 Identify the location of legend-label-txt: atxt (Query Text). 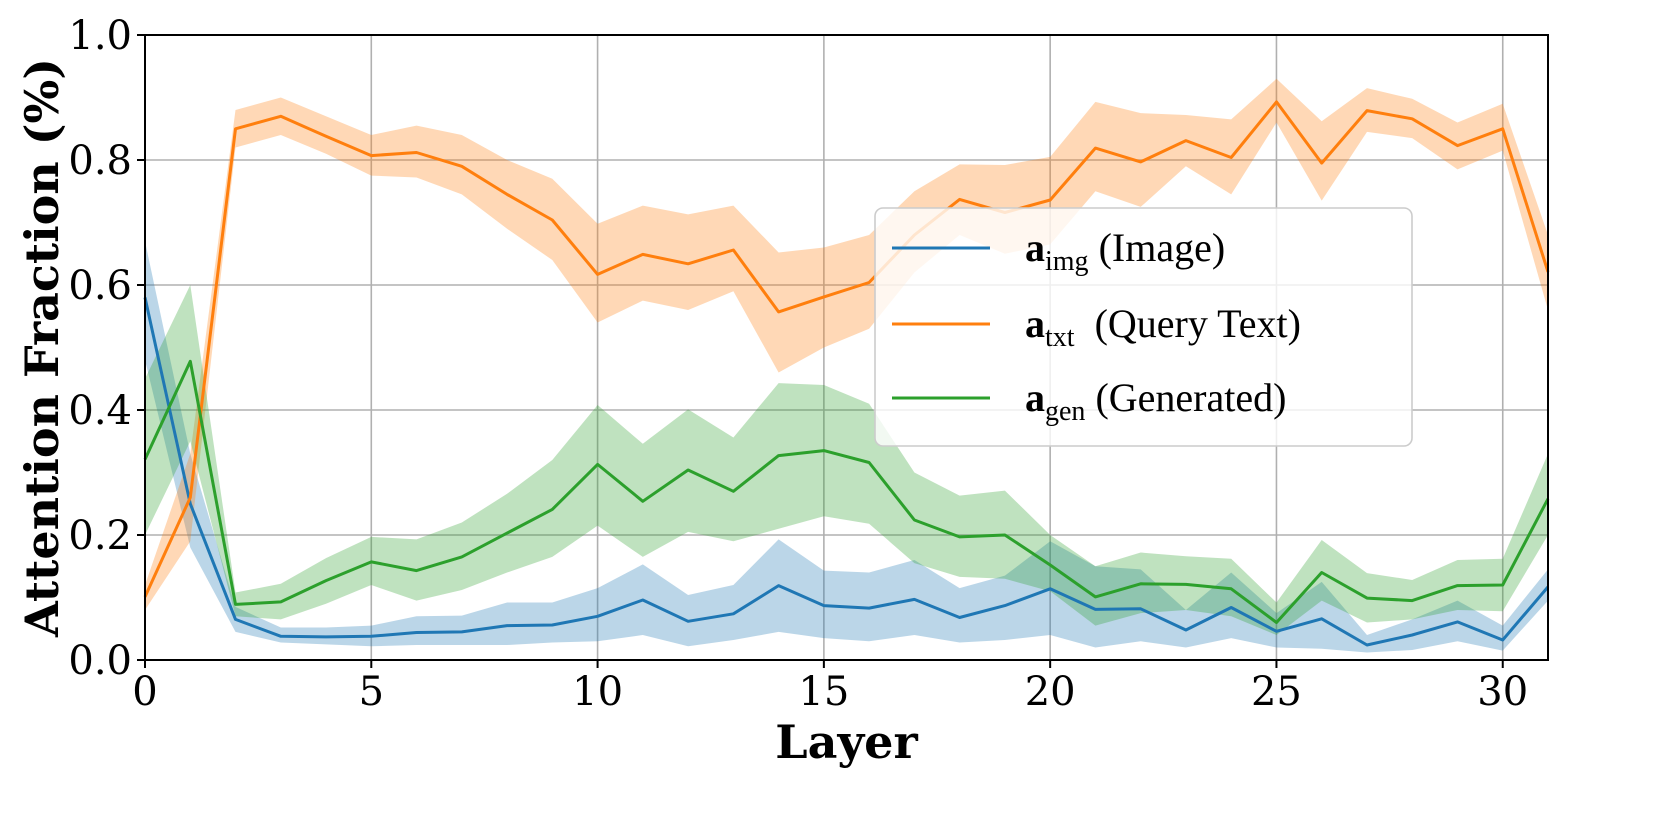
(1163, 327).